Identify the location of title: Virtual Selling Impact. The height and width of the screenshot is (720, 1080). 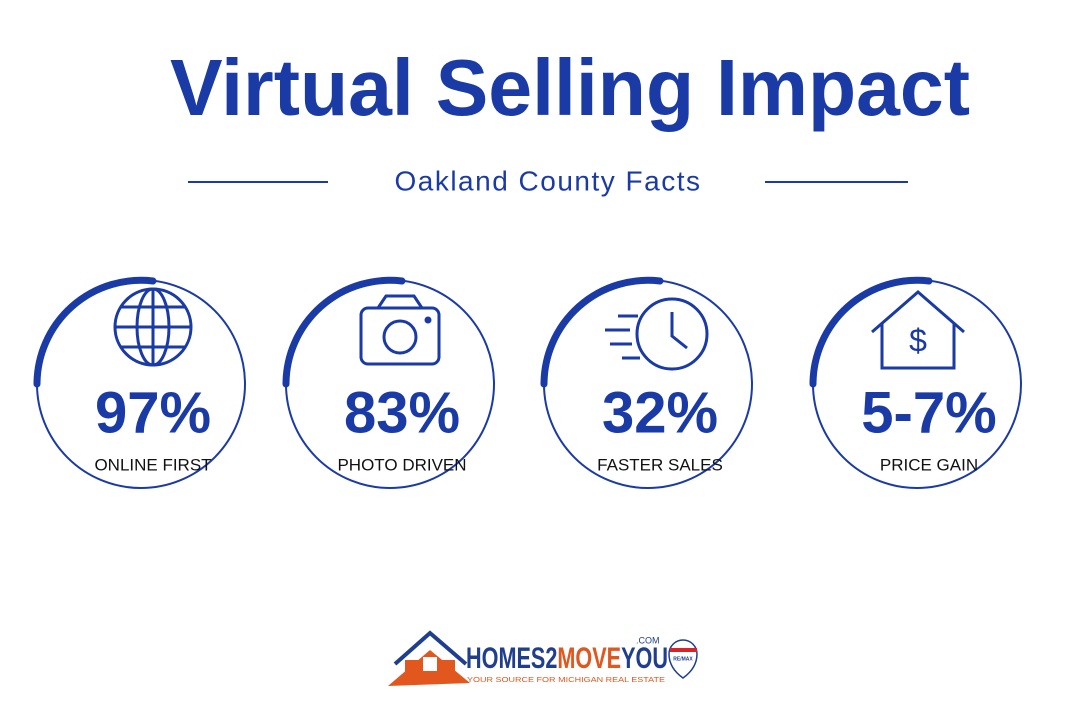
(570, 87).